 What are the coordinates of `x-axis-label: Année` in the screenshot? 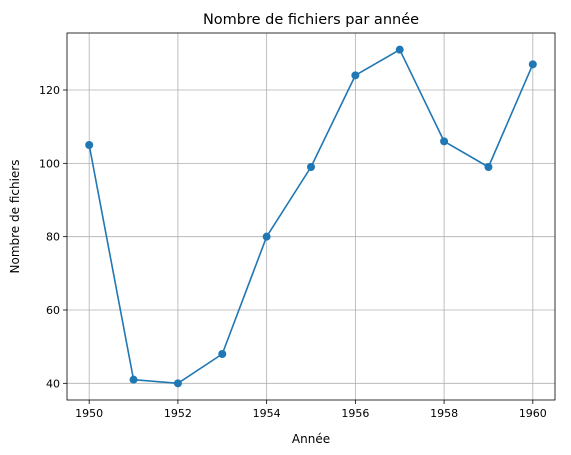 It's located at (311, 439).